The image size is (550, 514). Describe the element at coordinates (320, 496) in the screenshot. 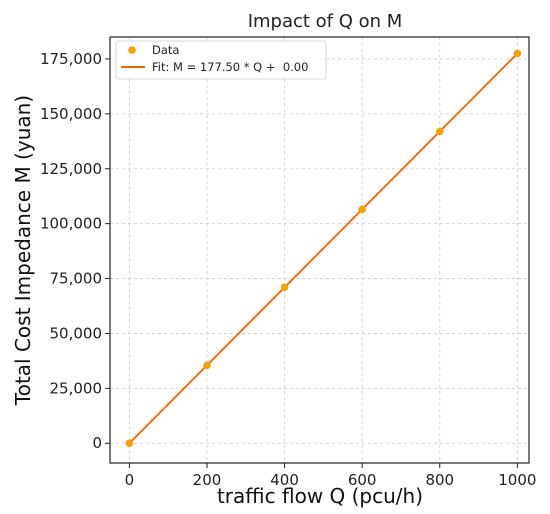

I see `x-axis-label: traffic flow Q (pcu/h)` at that location.